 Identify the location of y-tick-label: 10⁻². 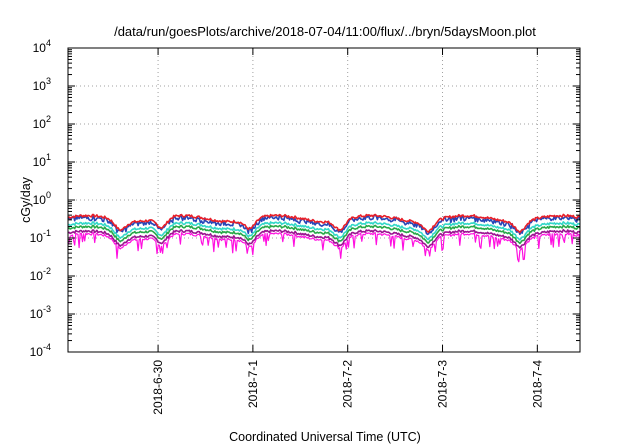
(40, 274).